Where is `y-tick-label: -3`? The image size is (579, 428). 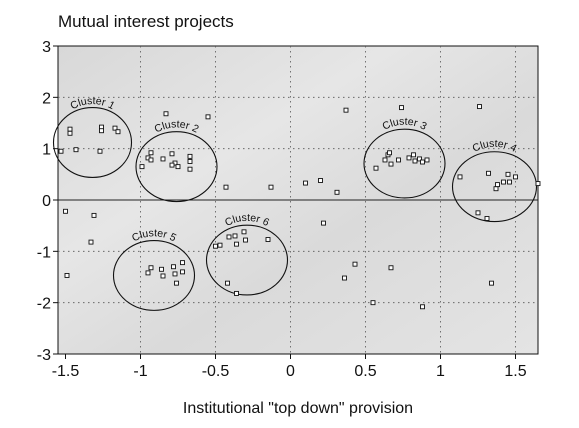 y-tick-label: -3 is located at coordinates (44, 355).